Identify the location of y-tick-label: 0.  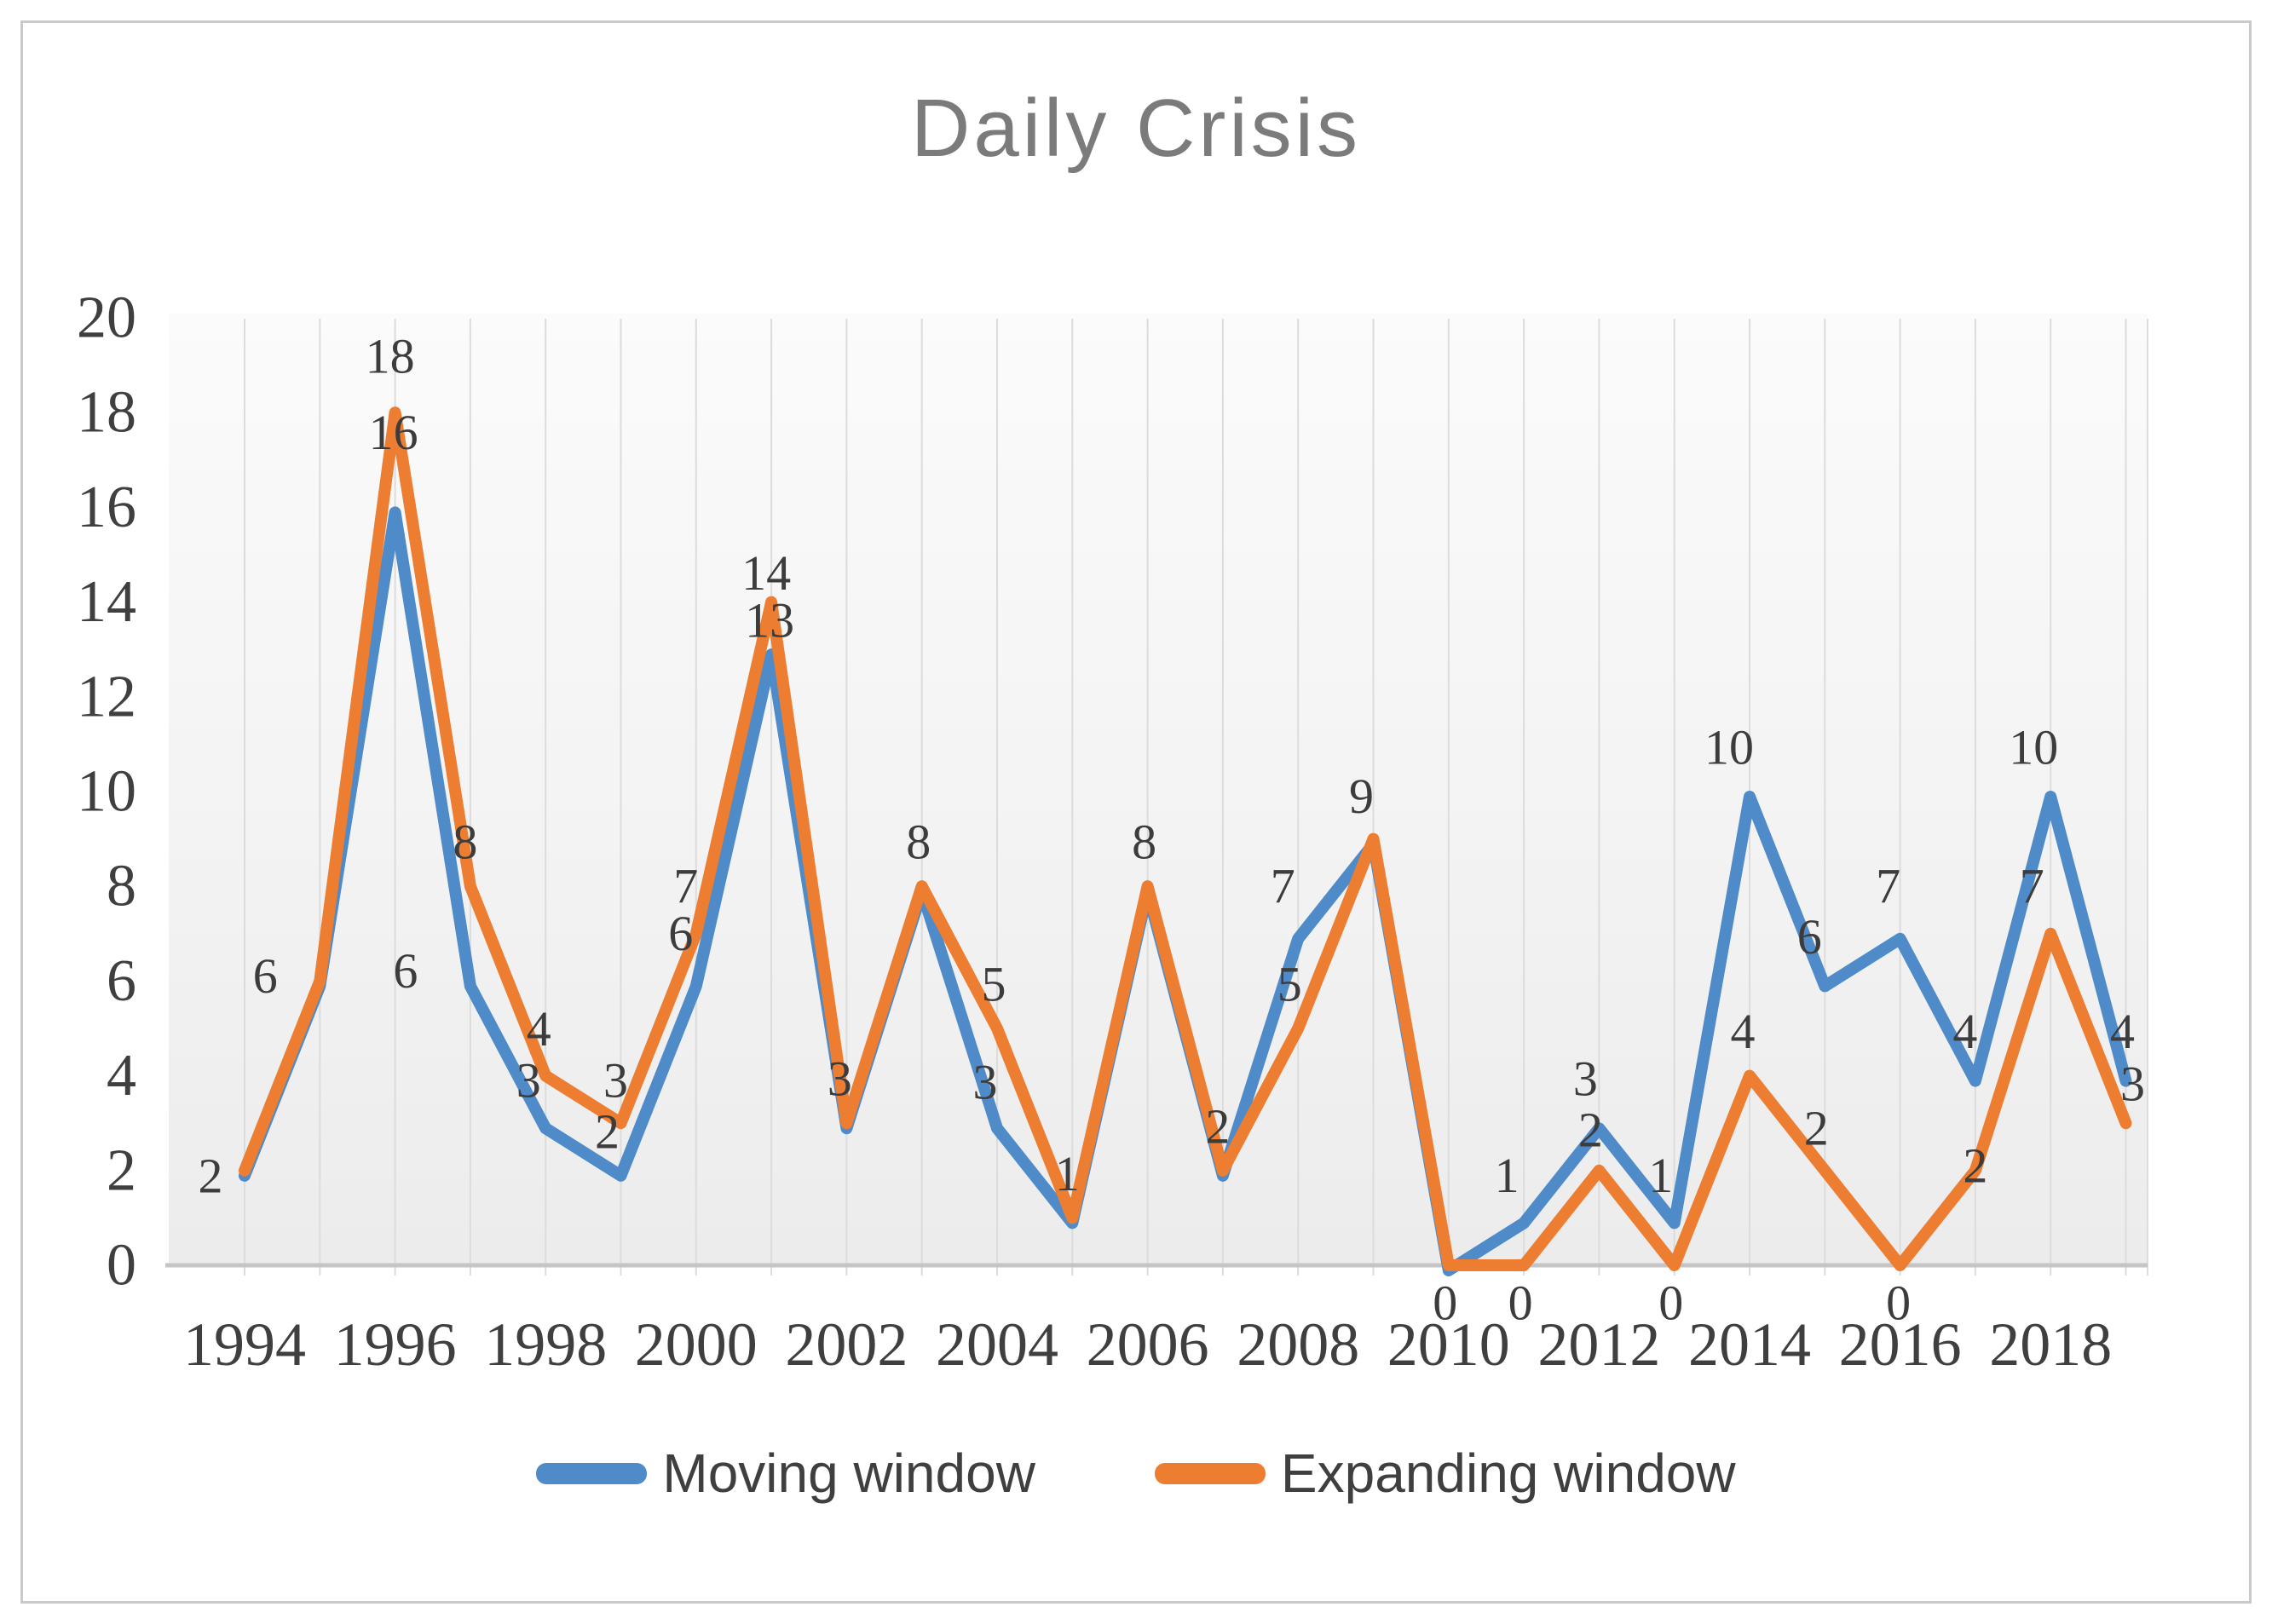
(122, 1266).